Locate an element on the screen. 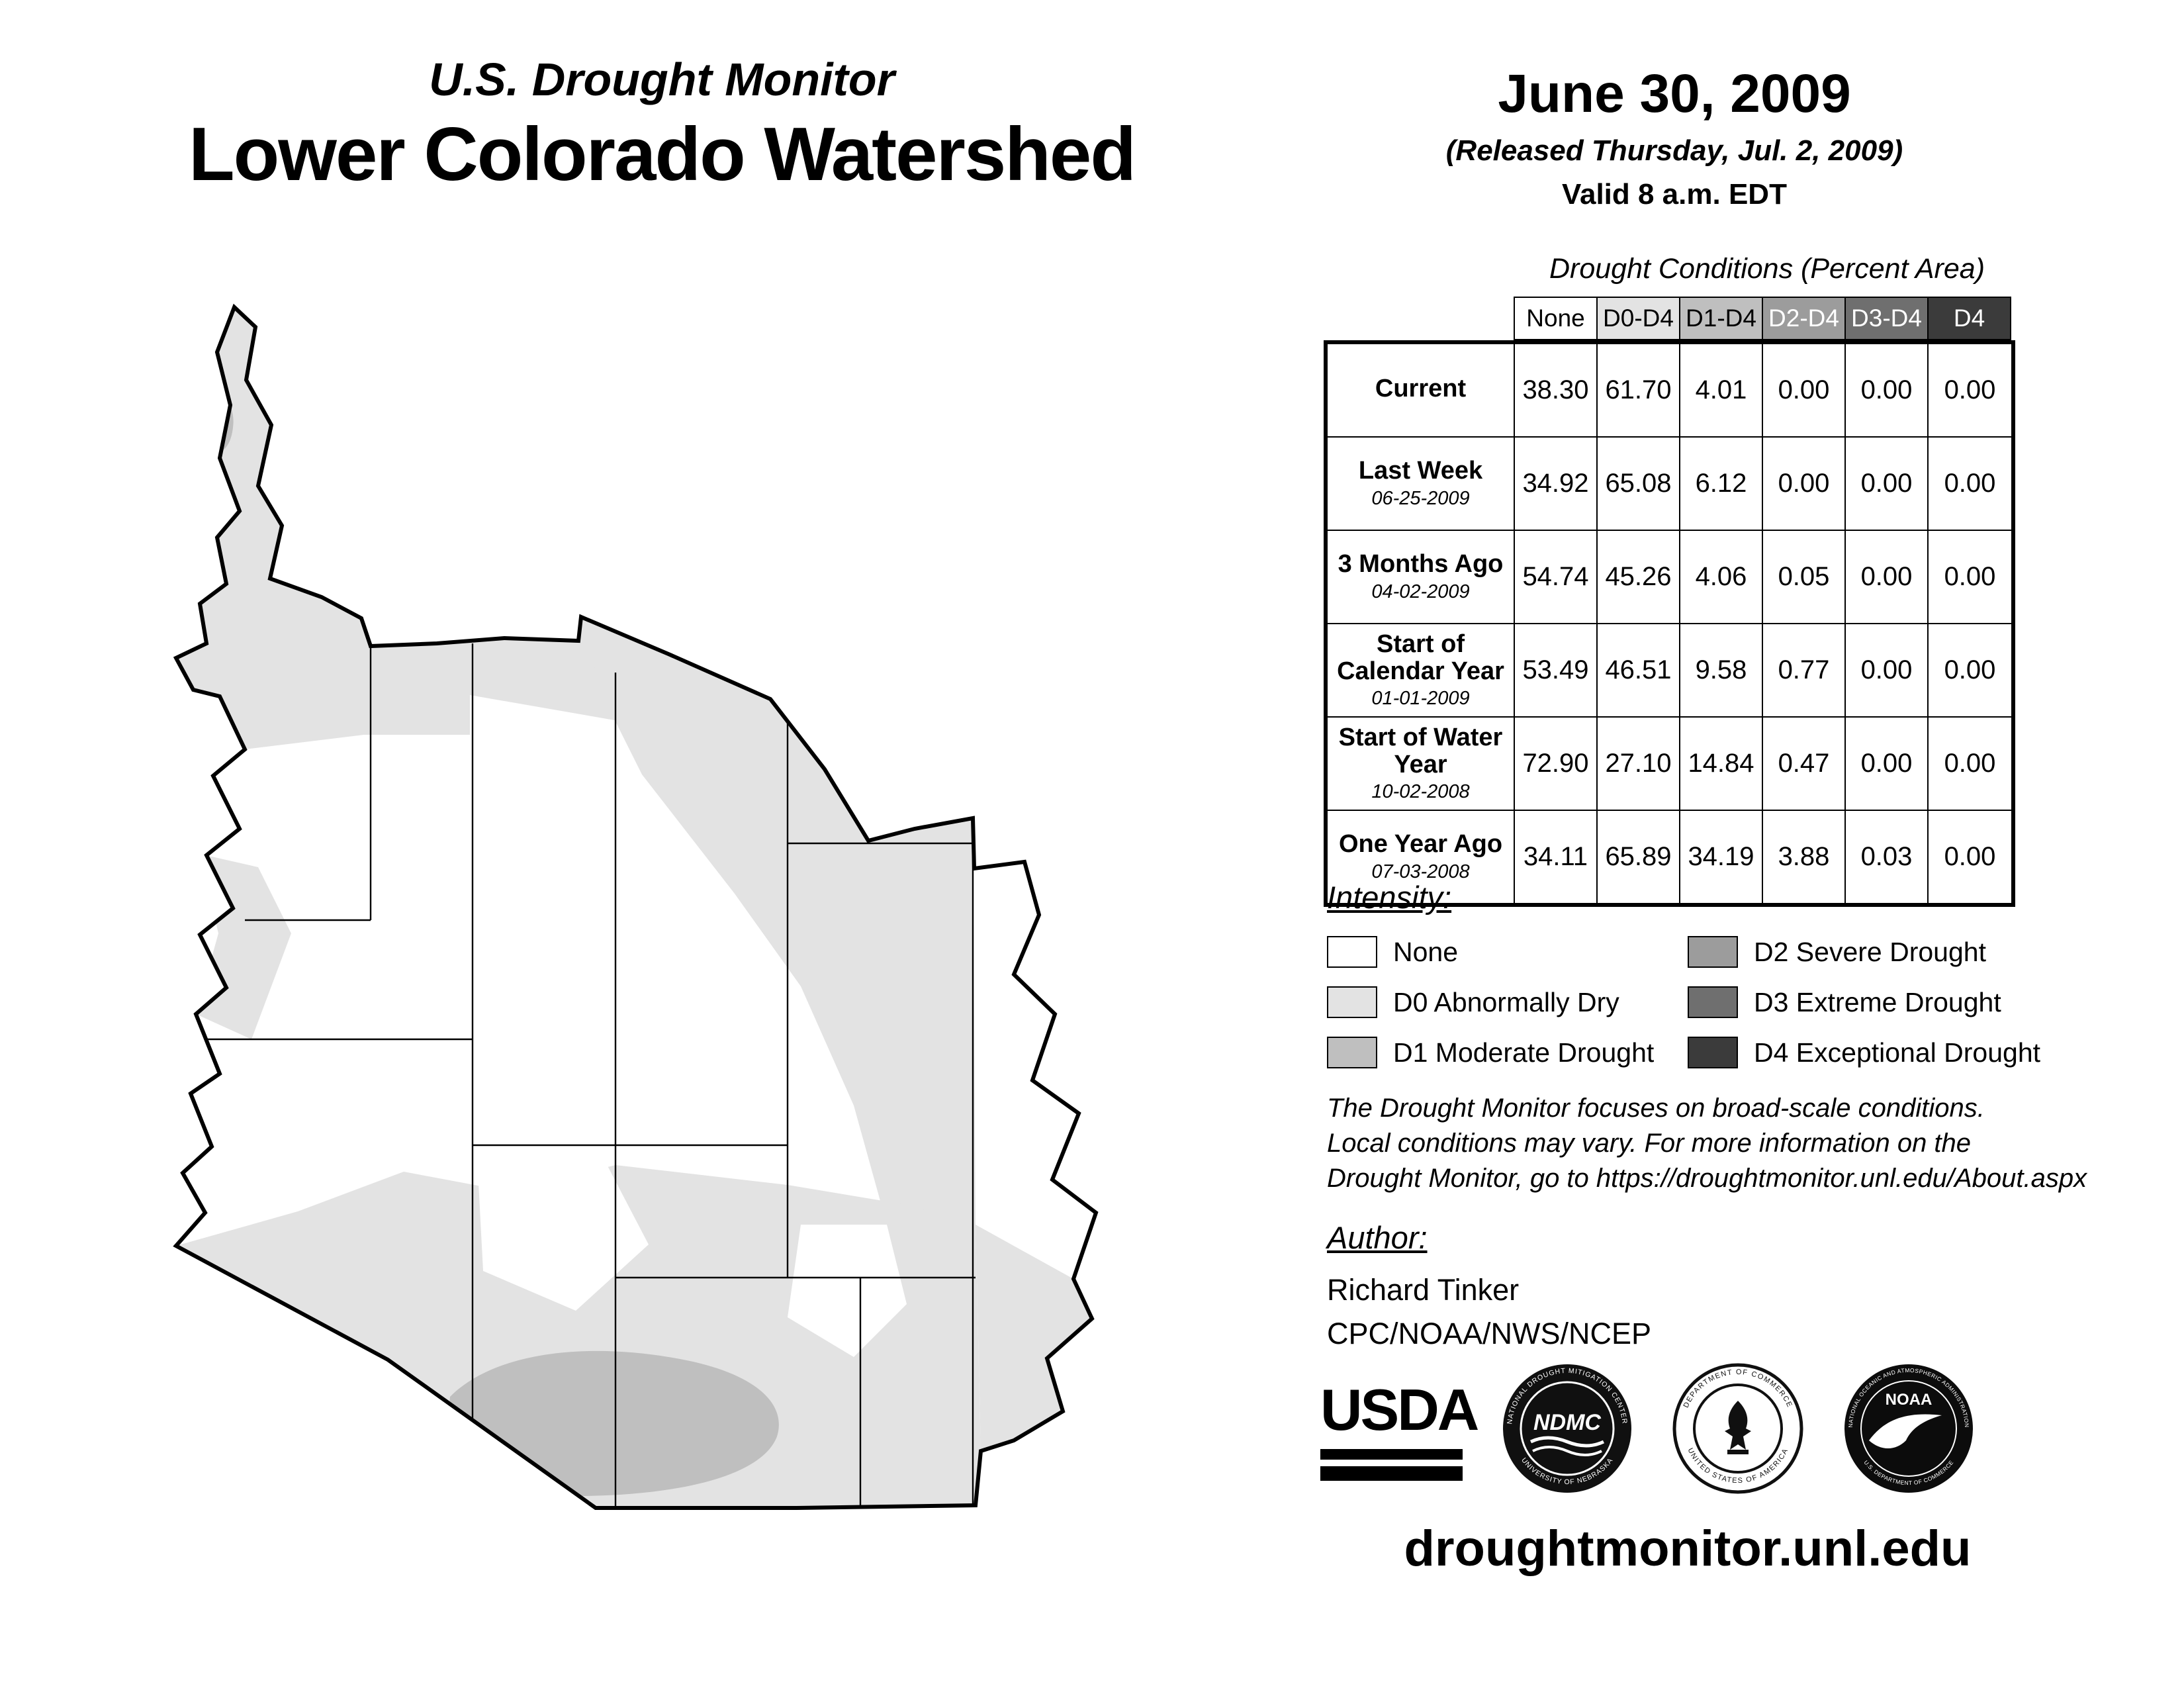 The image size is (2184, 1688). report-date: June 30, 2009 is located at coordinates (1675, 94).